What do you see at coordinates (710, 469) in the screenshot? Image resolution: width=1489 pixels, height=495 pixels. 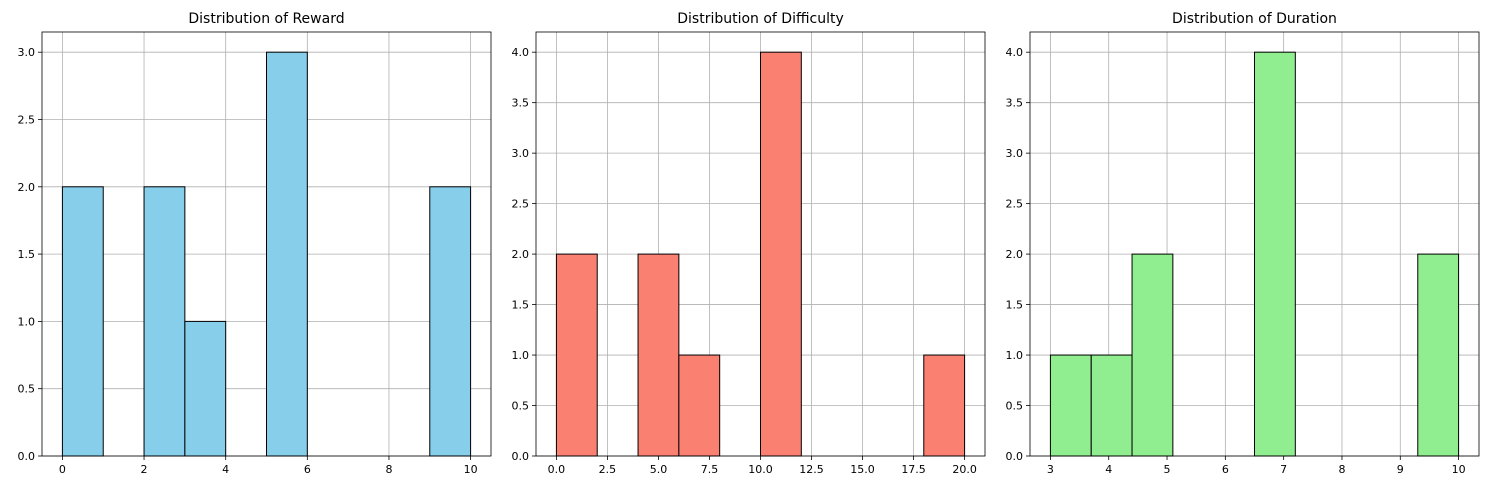 I see `x-tick-label: 7.5` at bounding box center [710, 469].